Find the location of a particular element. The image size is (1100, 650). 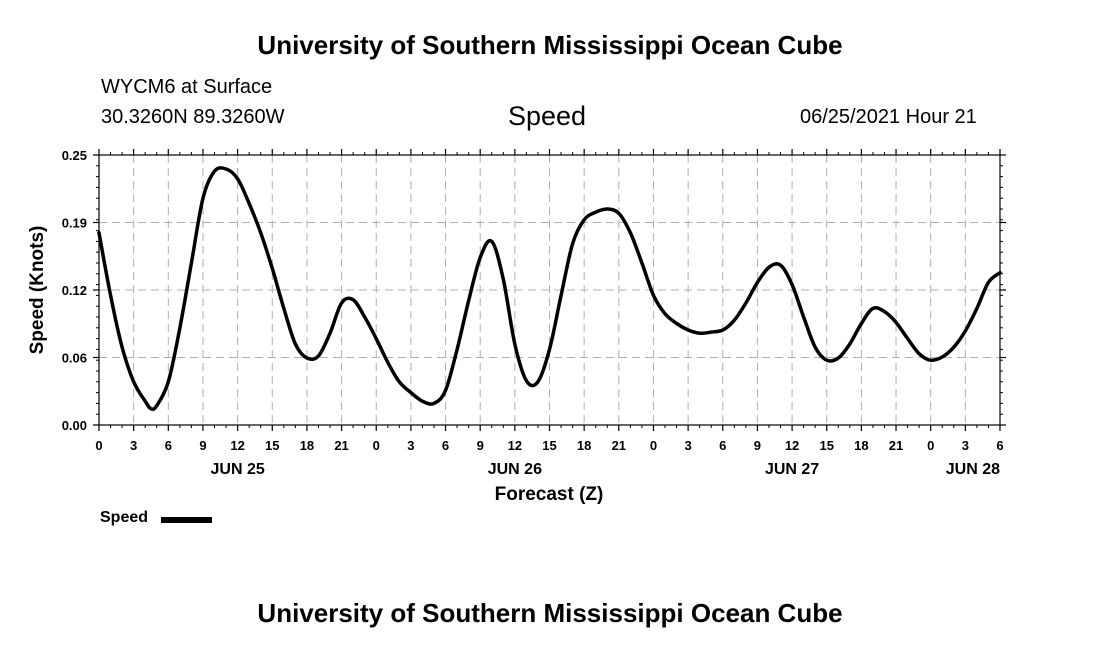

date-label: JUN 25 is located at coordinates (237, 469).